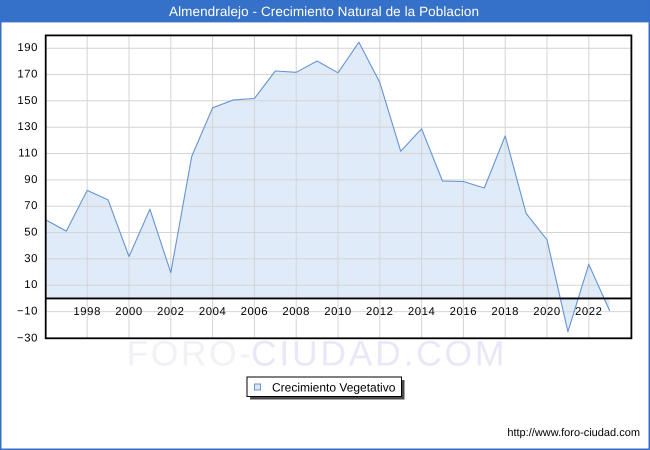 The width and height of the screenshot is (650, 450). I want to click on svg-text: CIUDAD.COM, so click(378, 353).